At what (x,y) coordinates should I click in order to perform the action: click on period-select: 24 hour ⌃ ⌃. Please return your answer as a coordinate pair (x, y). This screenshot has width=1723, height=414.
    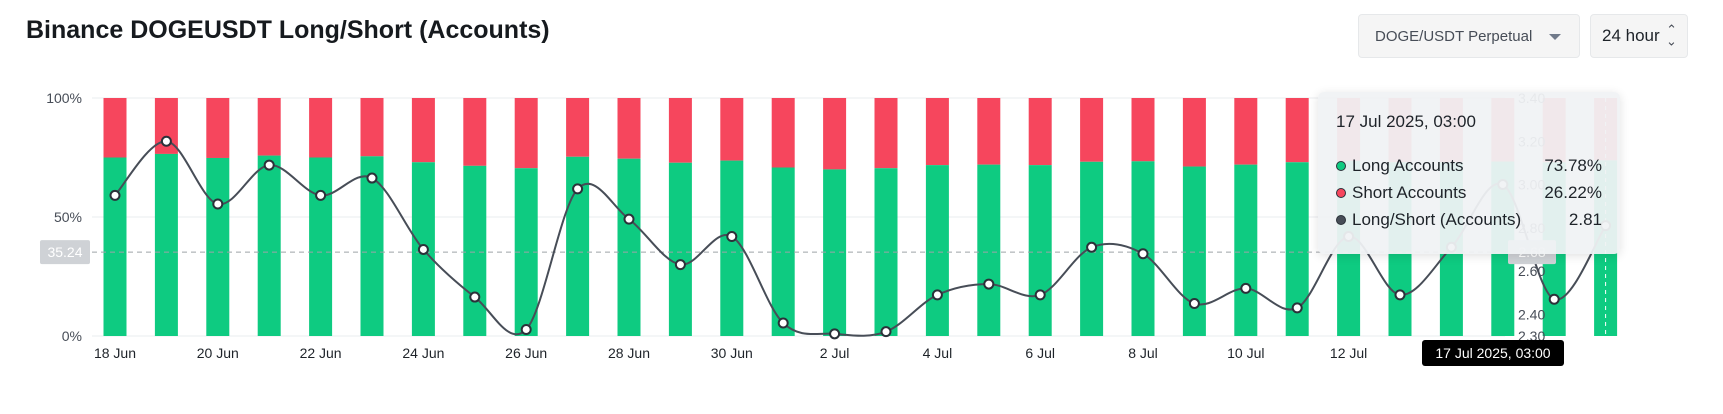
    Looking at the image, I should click on (1639, 36).